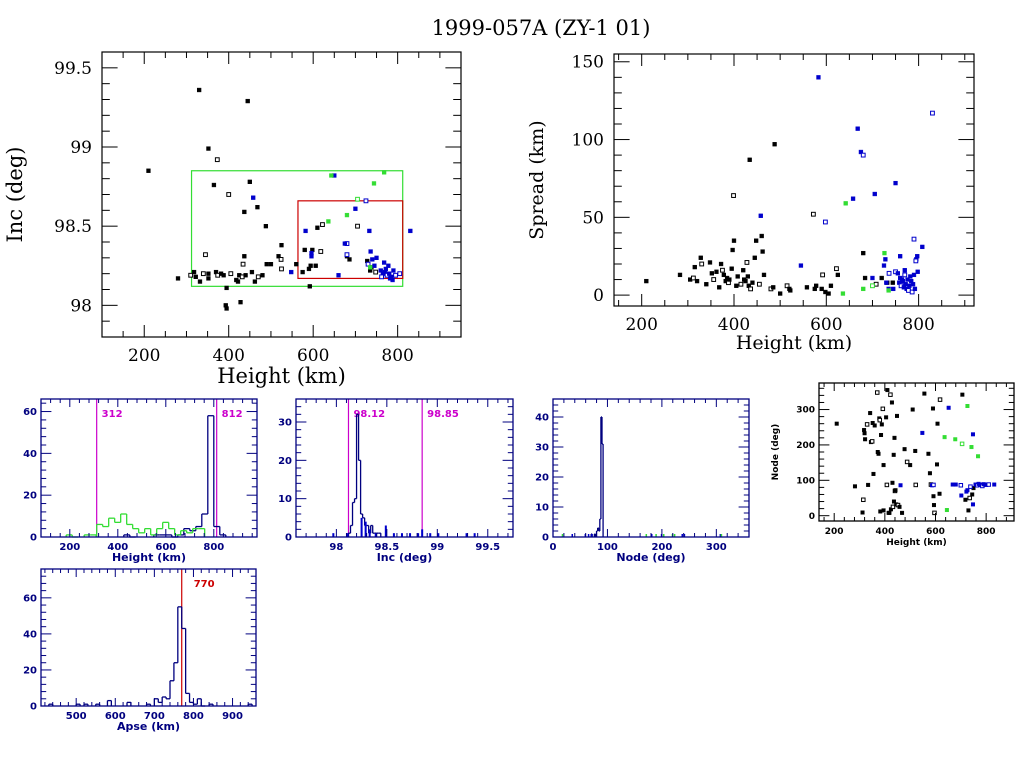 The height and width of the screenshot is (768, 1024). I want to click on x-tick-label: 300, so click(716, 547).